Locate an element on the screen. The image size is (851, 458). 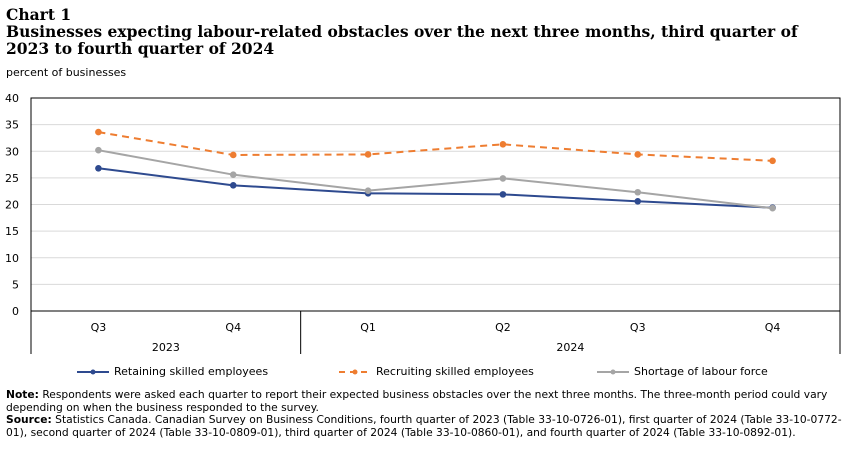
series-recruiting-skilled-employees is located at coordinates (435, 146).